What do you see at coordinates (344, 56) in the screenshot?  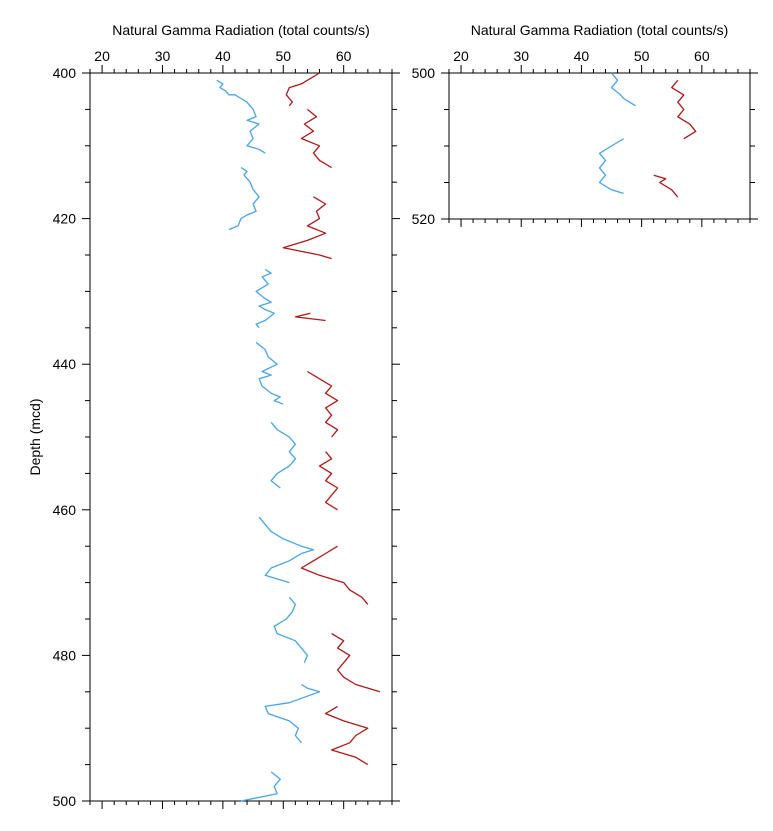 I see `chart1-xtick-label-60: 60` at bounding box center [344, 56].